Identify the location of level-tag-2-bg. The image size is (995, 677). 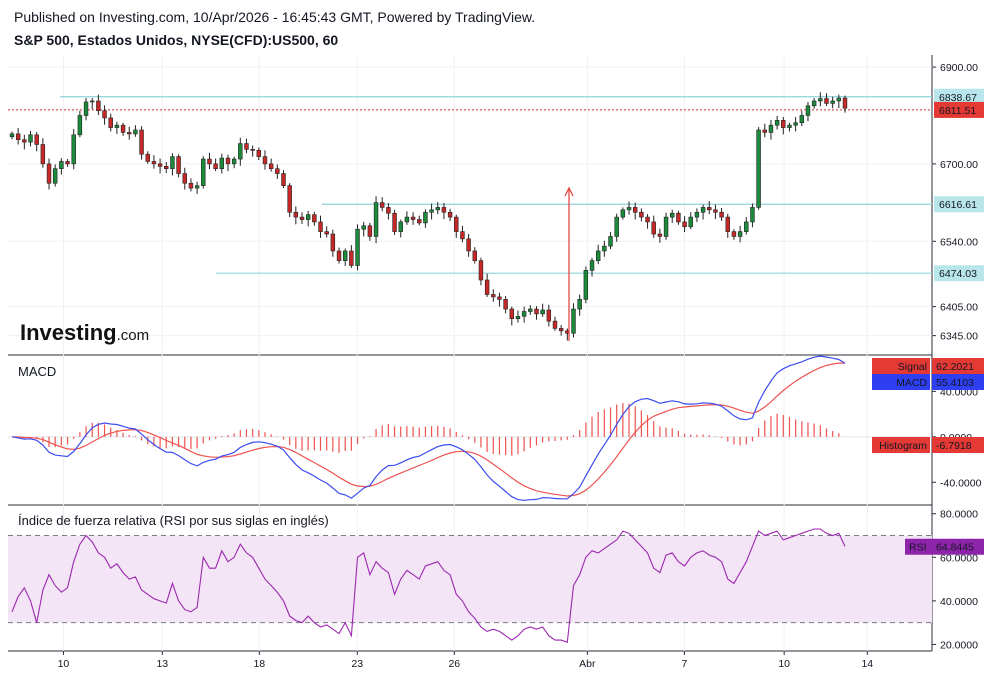
(959, 273).